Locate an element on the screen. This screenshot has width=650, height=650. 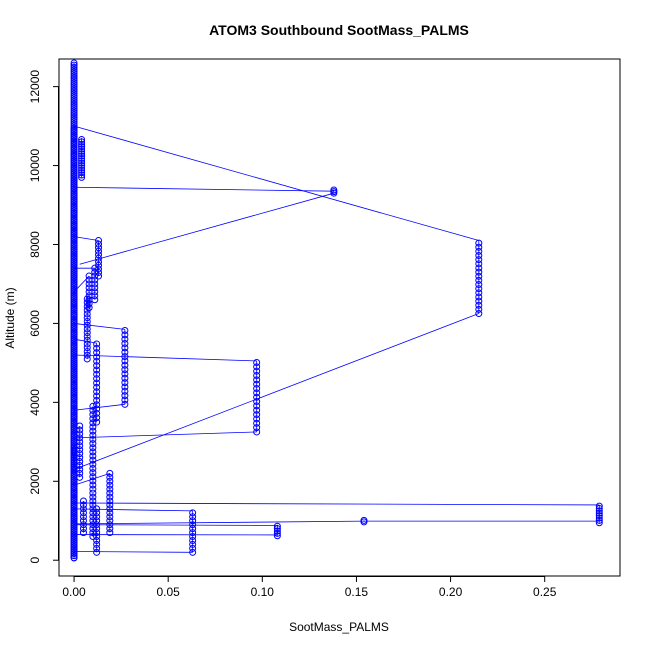
y-tick-label: 4000 is located at coordinates (35, 402).